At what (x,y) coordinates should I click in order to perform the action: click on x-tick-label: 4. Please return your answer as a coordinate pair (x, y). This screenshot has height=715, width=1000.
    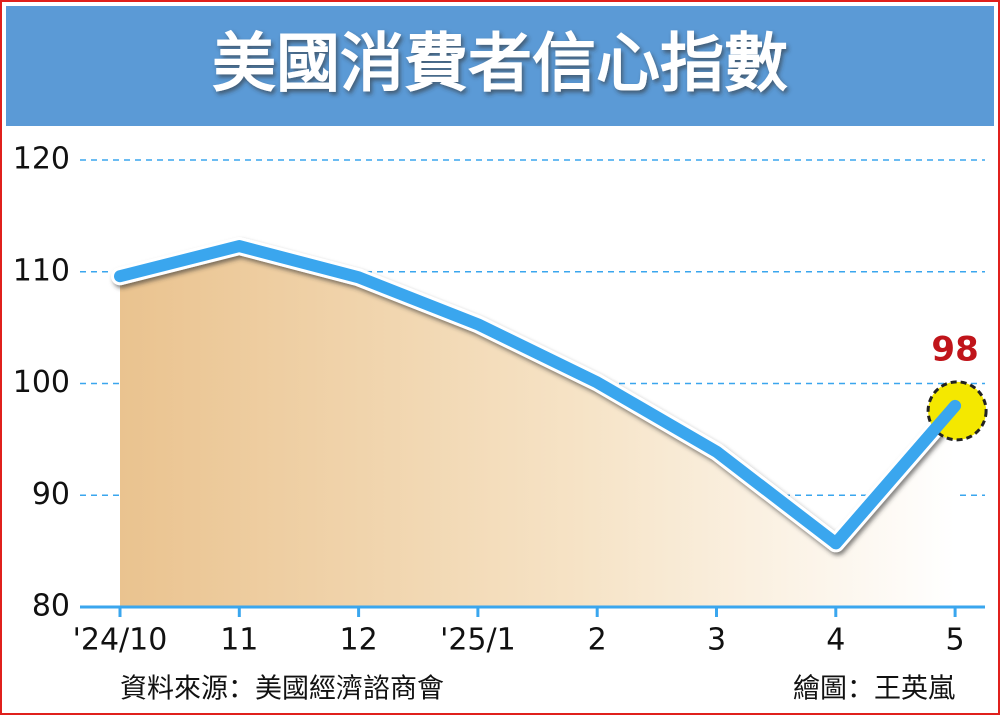
    Looking at the image, I should click on (835, 640).